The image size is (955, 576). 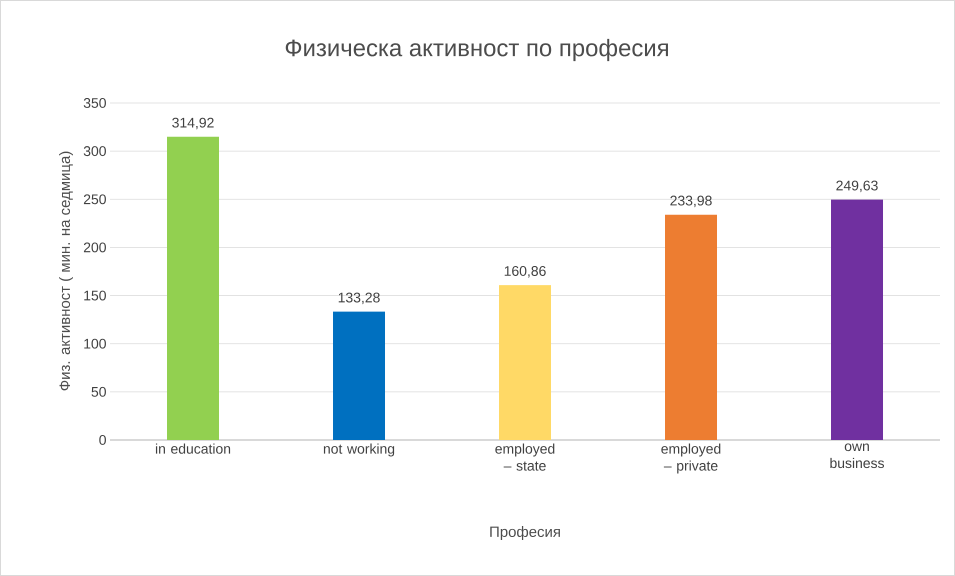 What do you see at coordinates (477, 50) in the screenshot?
I see `chart-title: Физическа активност по професия` at bounding box center [477, 50].